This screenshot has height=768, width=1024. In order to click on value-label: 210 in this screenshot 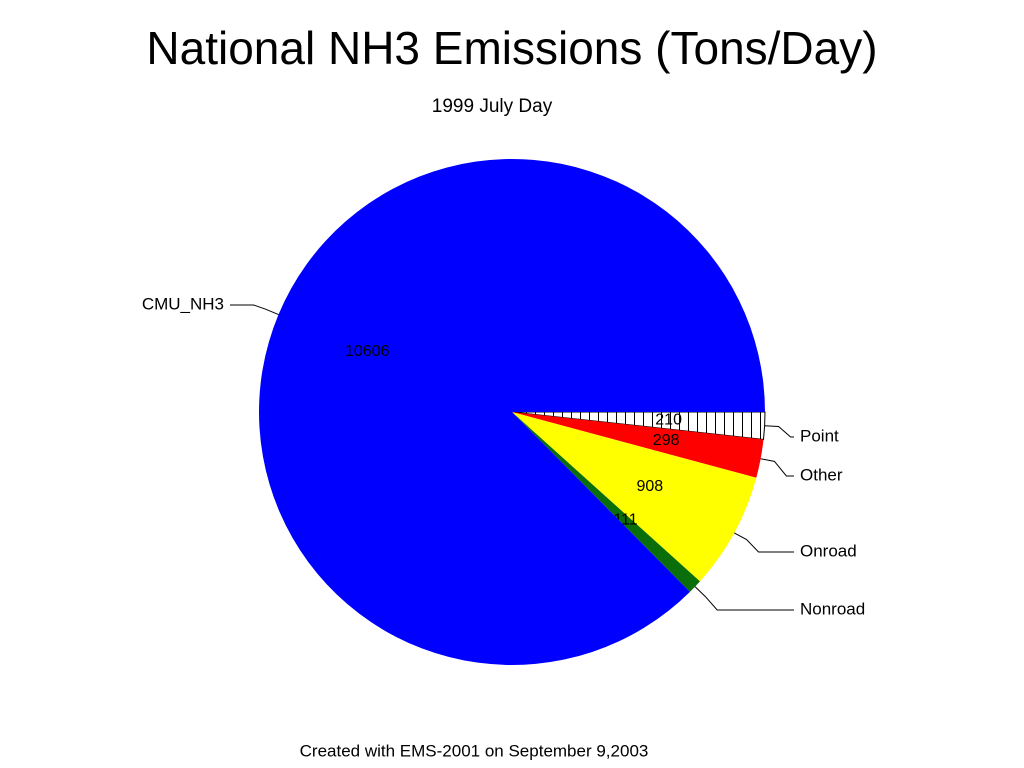, I will do `click(668, 420)`.